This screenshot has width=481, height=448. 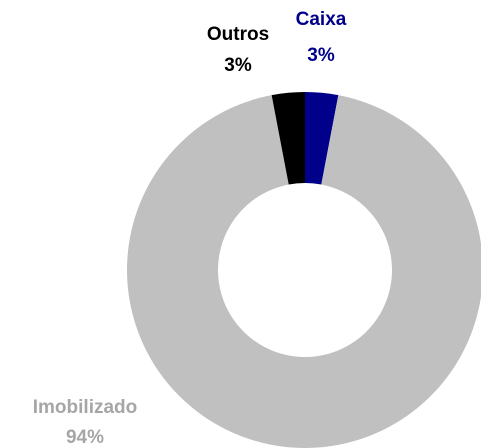 I want to click on value-label: 94%, so click(x=85, y=437).